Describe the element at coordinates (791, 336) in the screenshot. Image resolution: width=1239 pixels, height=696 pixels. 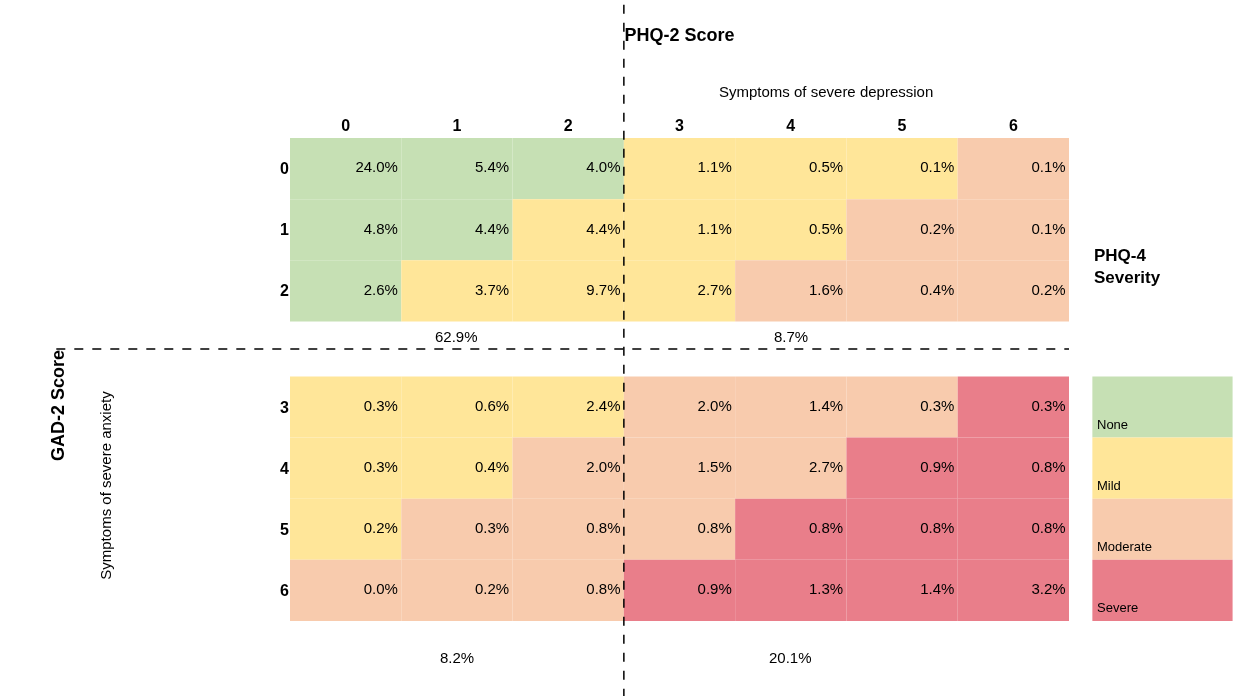
I see `annotation: 8.7%` at that location.